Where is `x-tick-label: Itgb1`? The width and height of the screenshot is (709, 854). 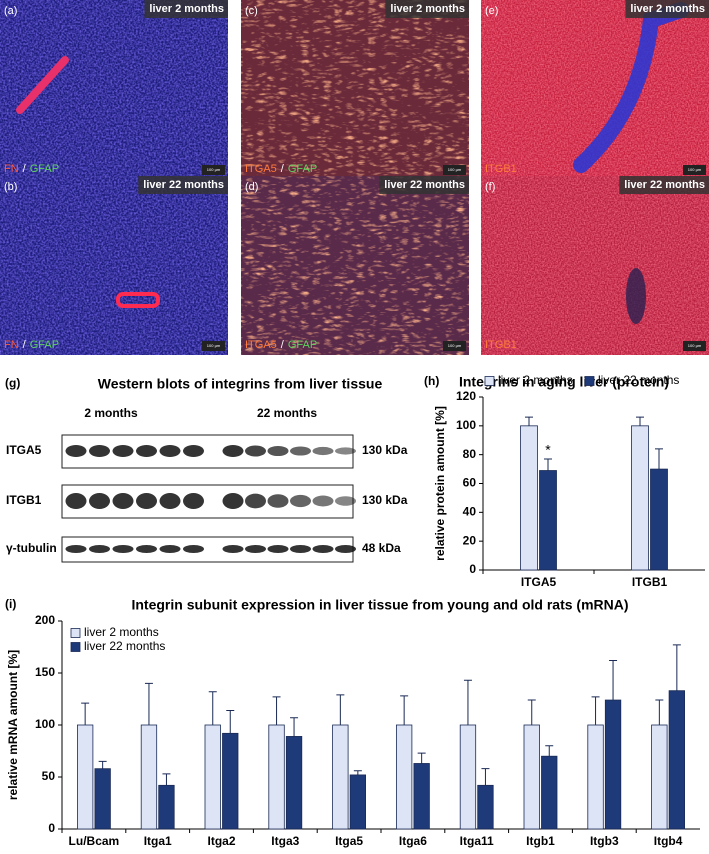 x-tick-label: Itgb1 is located at coordinates (540, 841).